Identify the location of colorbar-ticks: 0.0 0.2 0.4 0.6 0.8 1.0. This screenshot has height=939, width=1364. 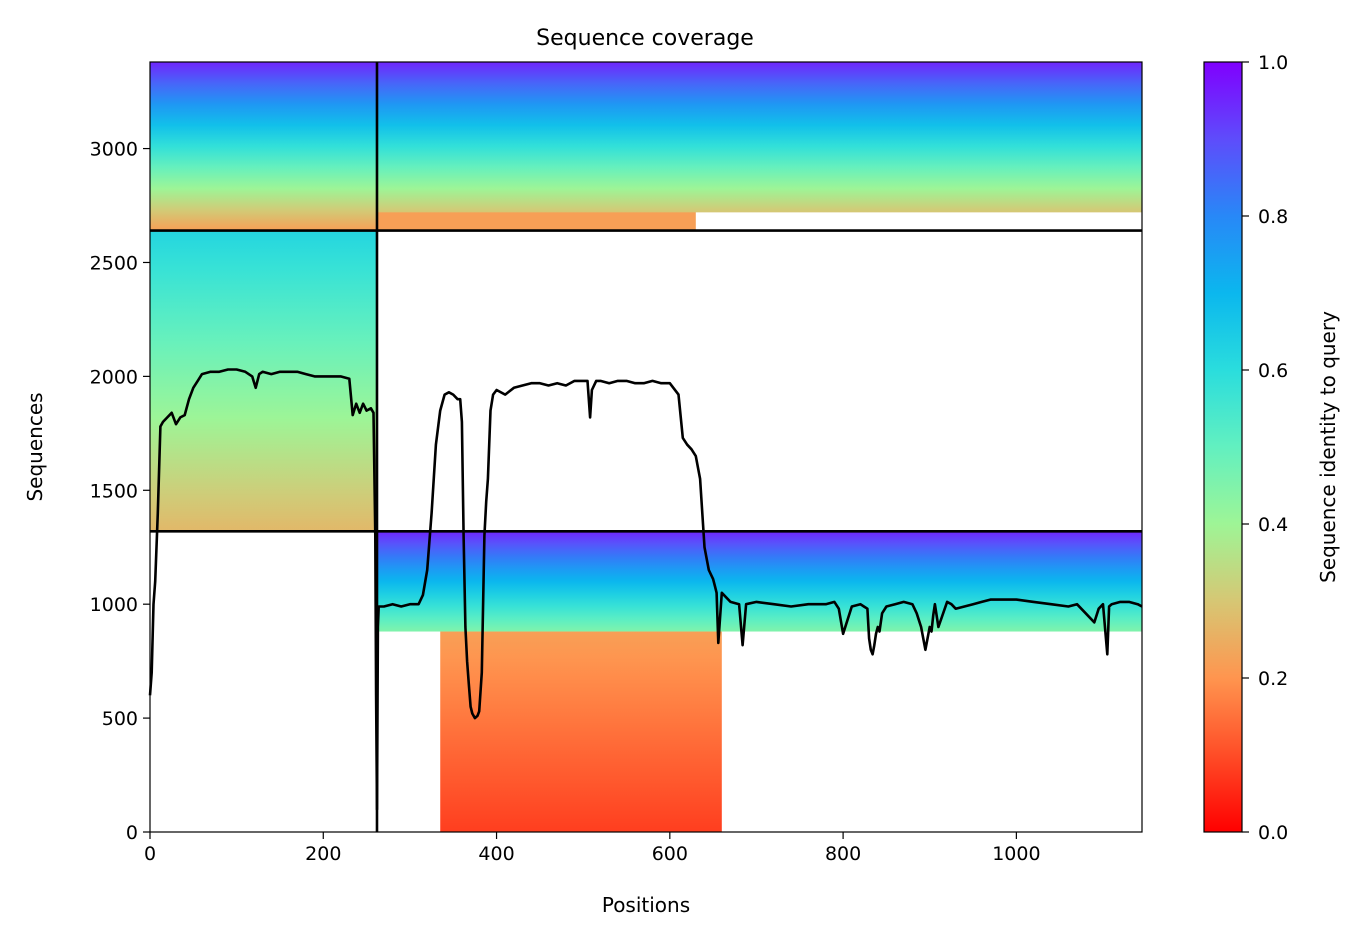
(1265, 448).